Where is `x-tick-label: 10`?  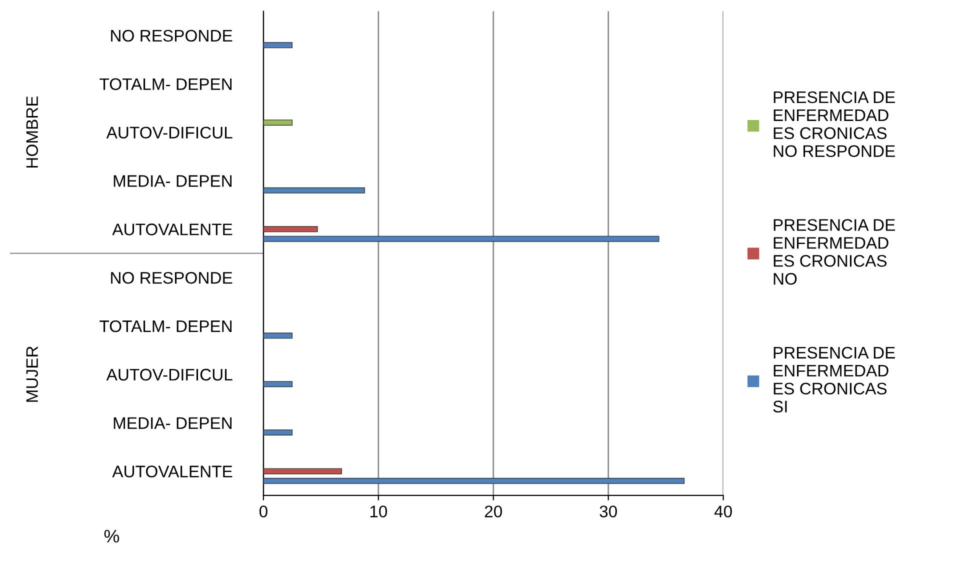
x-tick-label: 10 is located at coordinates (379, 512).